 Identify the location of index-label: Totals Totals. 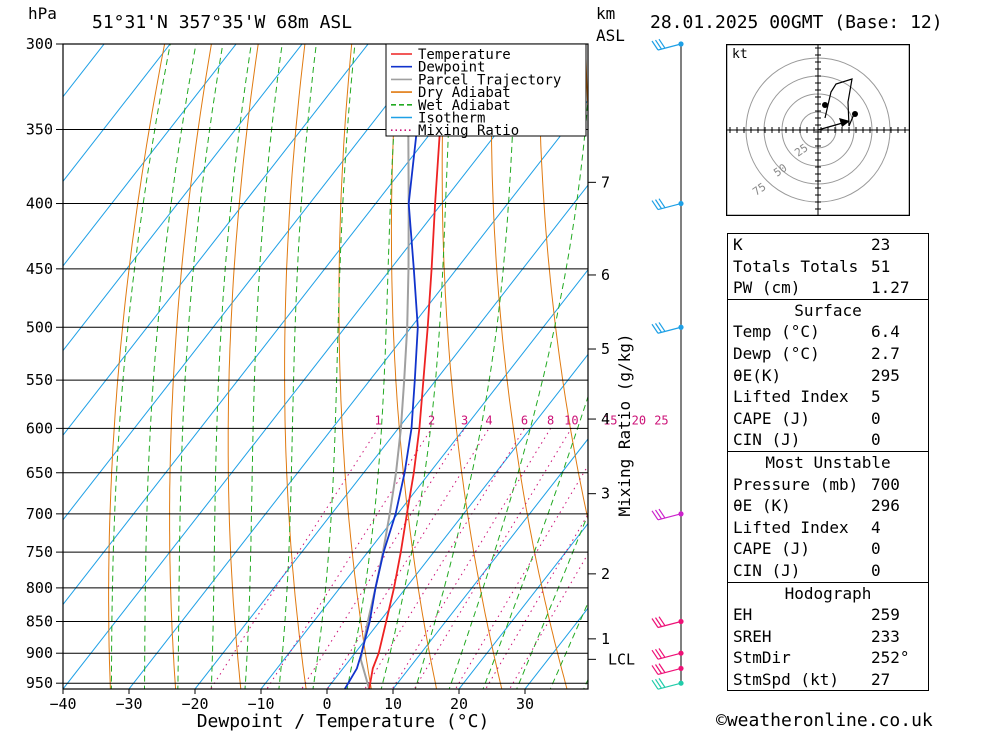
(796, 266).